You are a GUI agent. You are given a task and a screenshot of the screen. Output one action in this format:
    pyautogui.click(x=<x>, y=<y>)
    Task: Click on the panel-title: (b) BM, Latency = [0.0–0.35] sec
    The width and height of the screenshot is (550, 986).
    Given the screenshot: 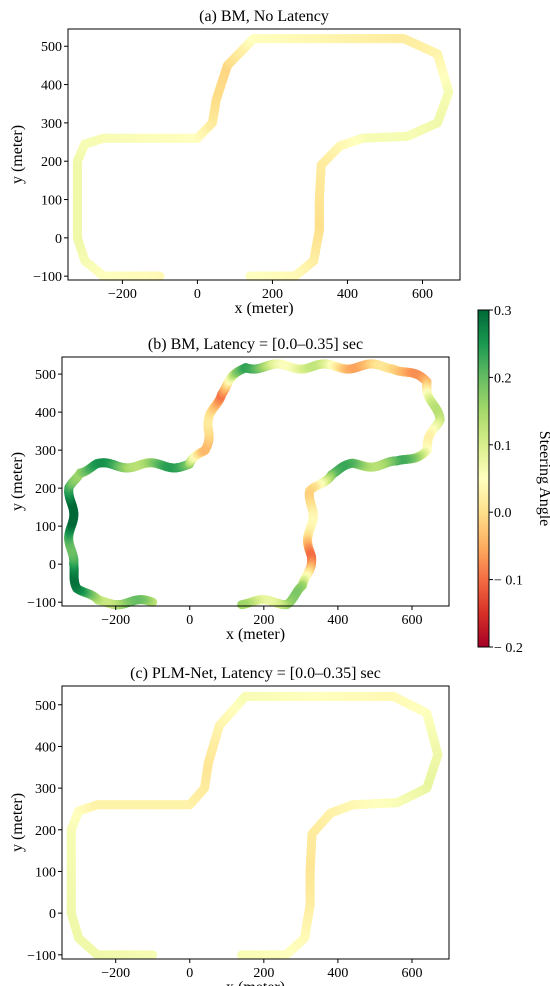 What is the action you would take?
    pyautogui.click(x=255, y=344)
    